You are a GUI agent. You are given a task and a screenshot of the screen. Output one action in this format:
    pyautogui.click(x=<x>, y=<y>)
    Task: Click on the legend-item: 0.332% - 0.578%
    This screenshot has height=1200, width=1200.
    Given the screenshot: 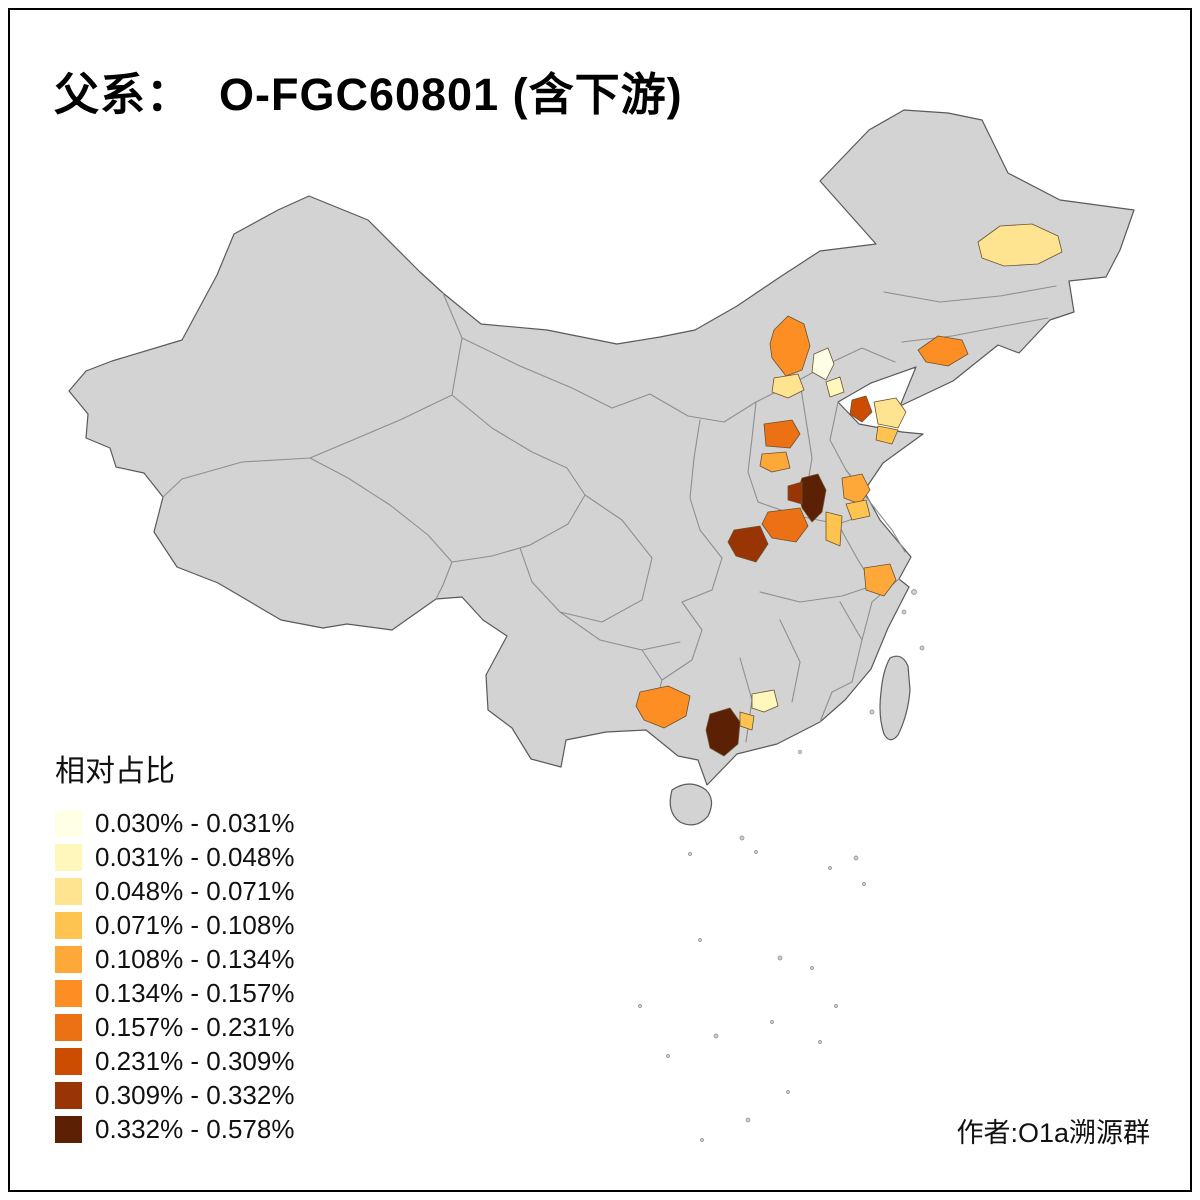 What is the action you would take?
    pyautogui.click(x=174, y=1129)
    